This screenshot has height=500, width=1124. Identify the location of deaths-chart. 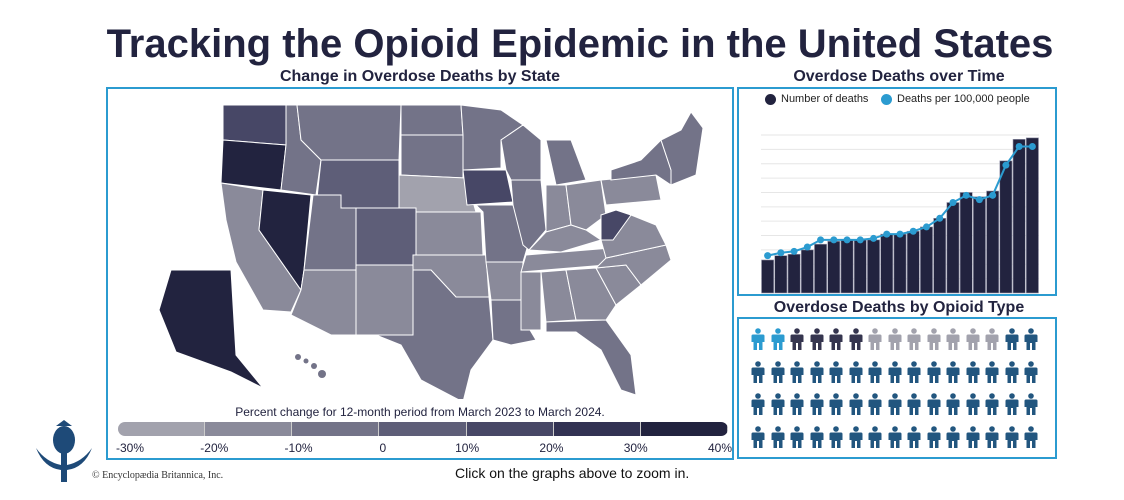
(897, 191).